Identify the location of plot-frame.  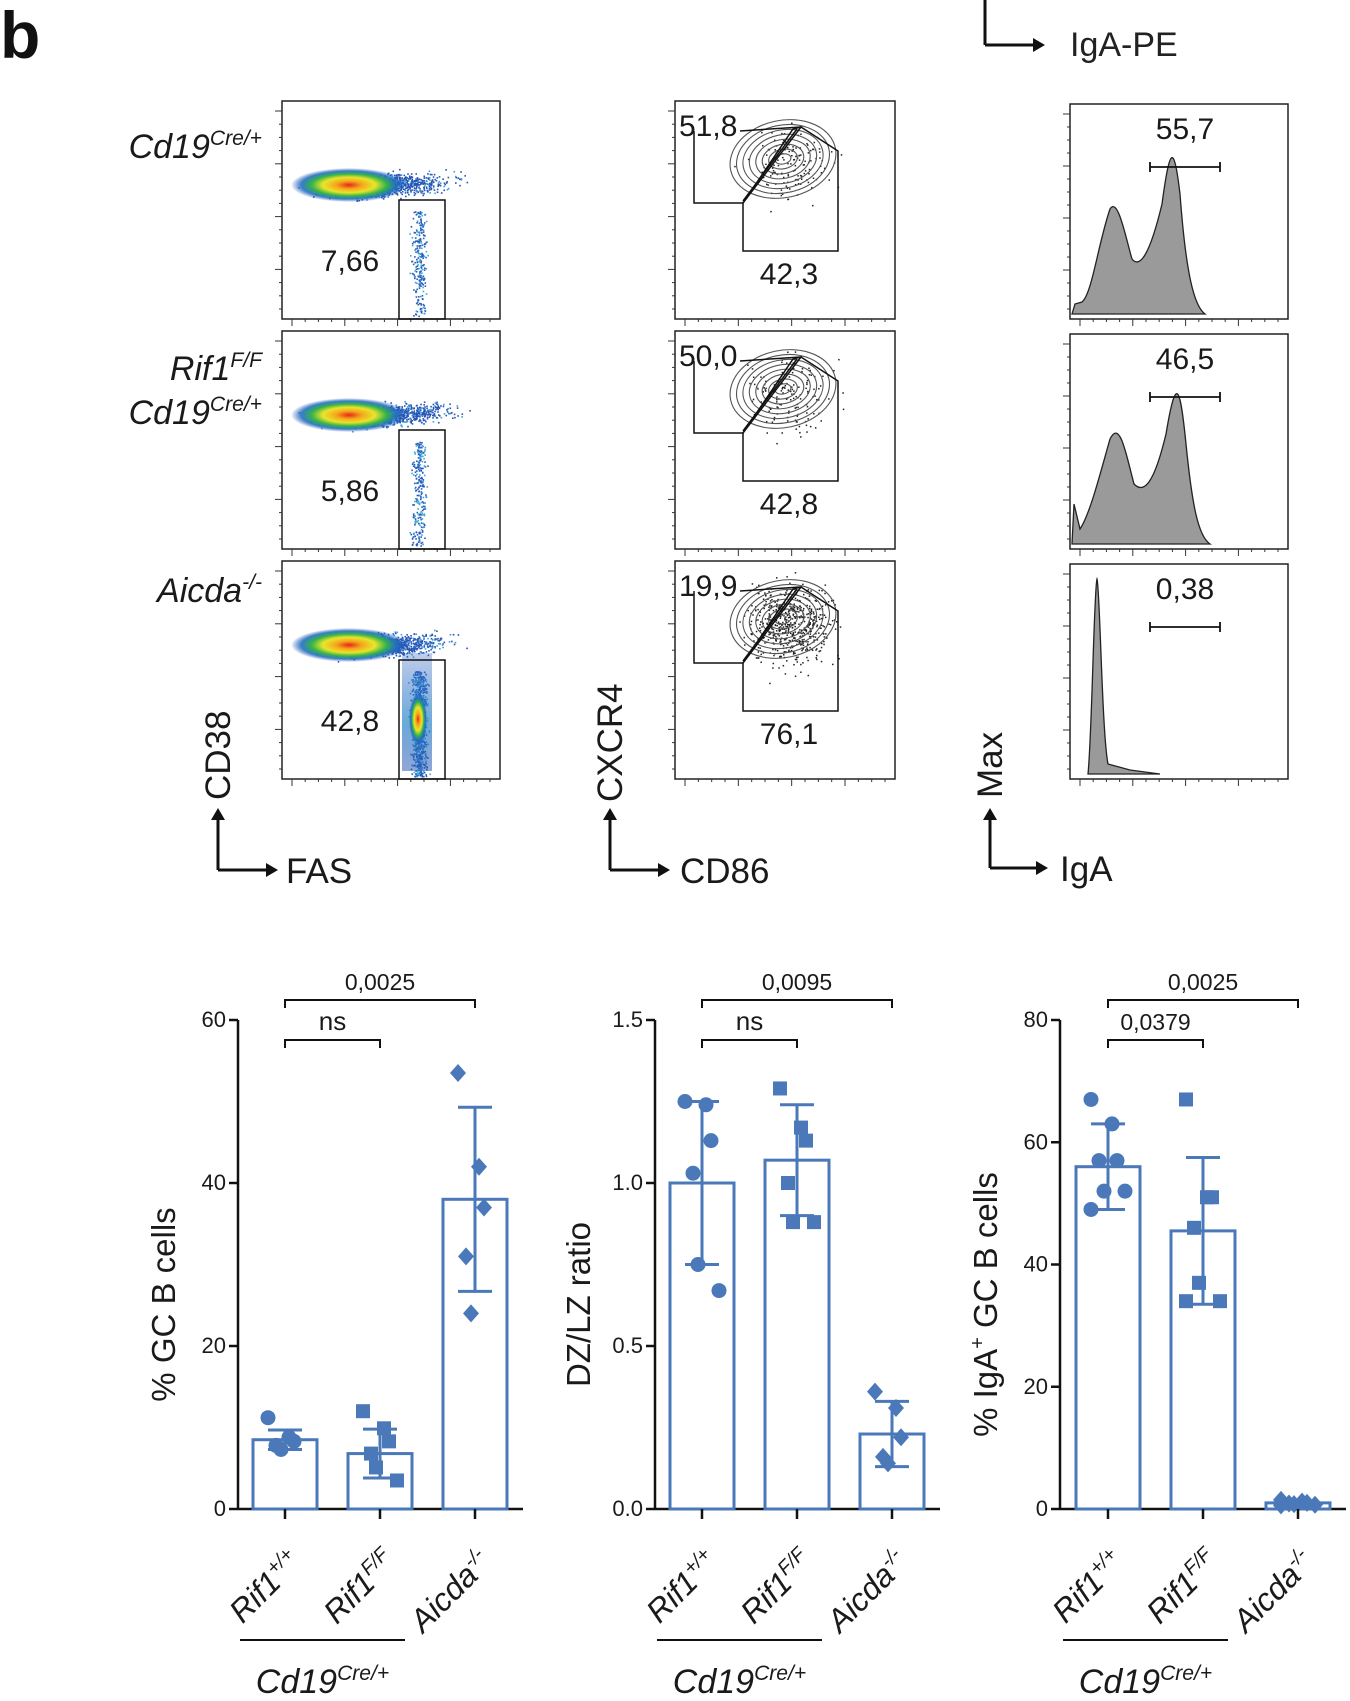
(785, 670).